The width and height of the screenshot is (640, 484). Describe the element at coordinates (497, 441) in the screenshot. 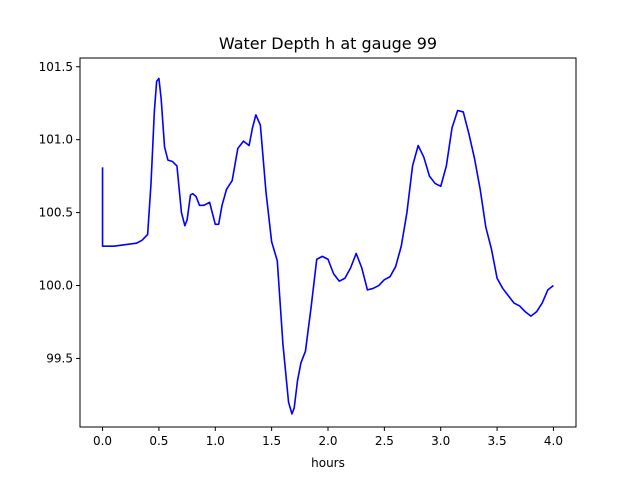

I see `x-tick-label: 3.5` at that location.